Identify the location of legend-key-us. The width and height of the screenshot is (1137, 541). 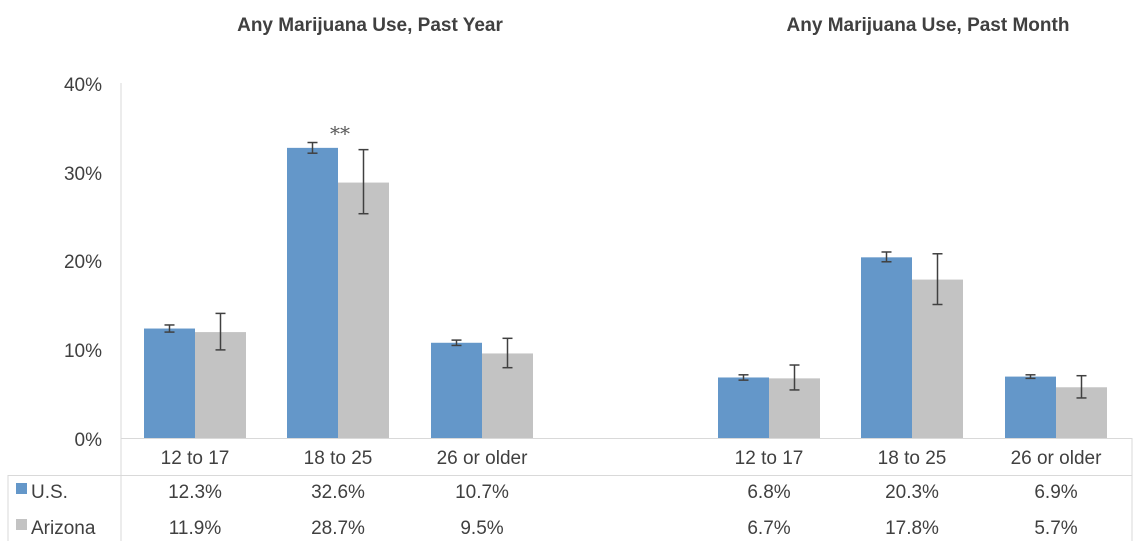
(21, 488).